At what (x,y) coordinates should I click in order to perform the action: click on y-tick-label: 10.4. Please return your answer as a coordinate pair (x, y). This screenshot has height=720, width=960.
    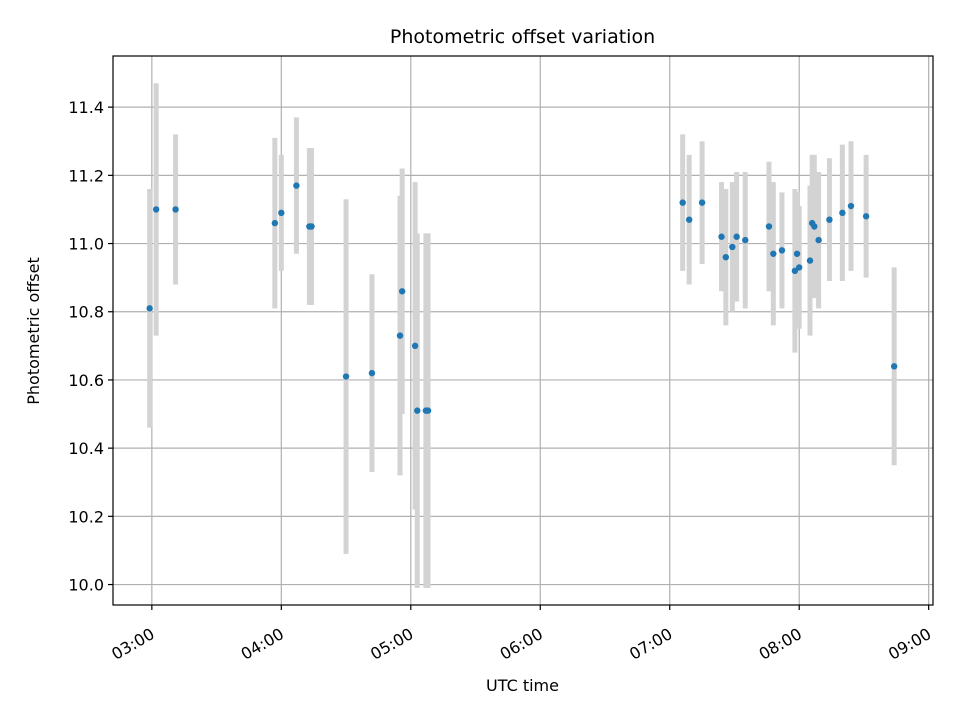
    Looking at the image, I should click on (86, 448).